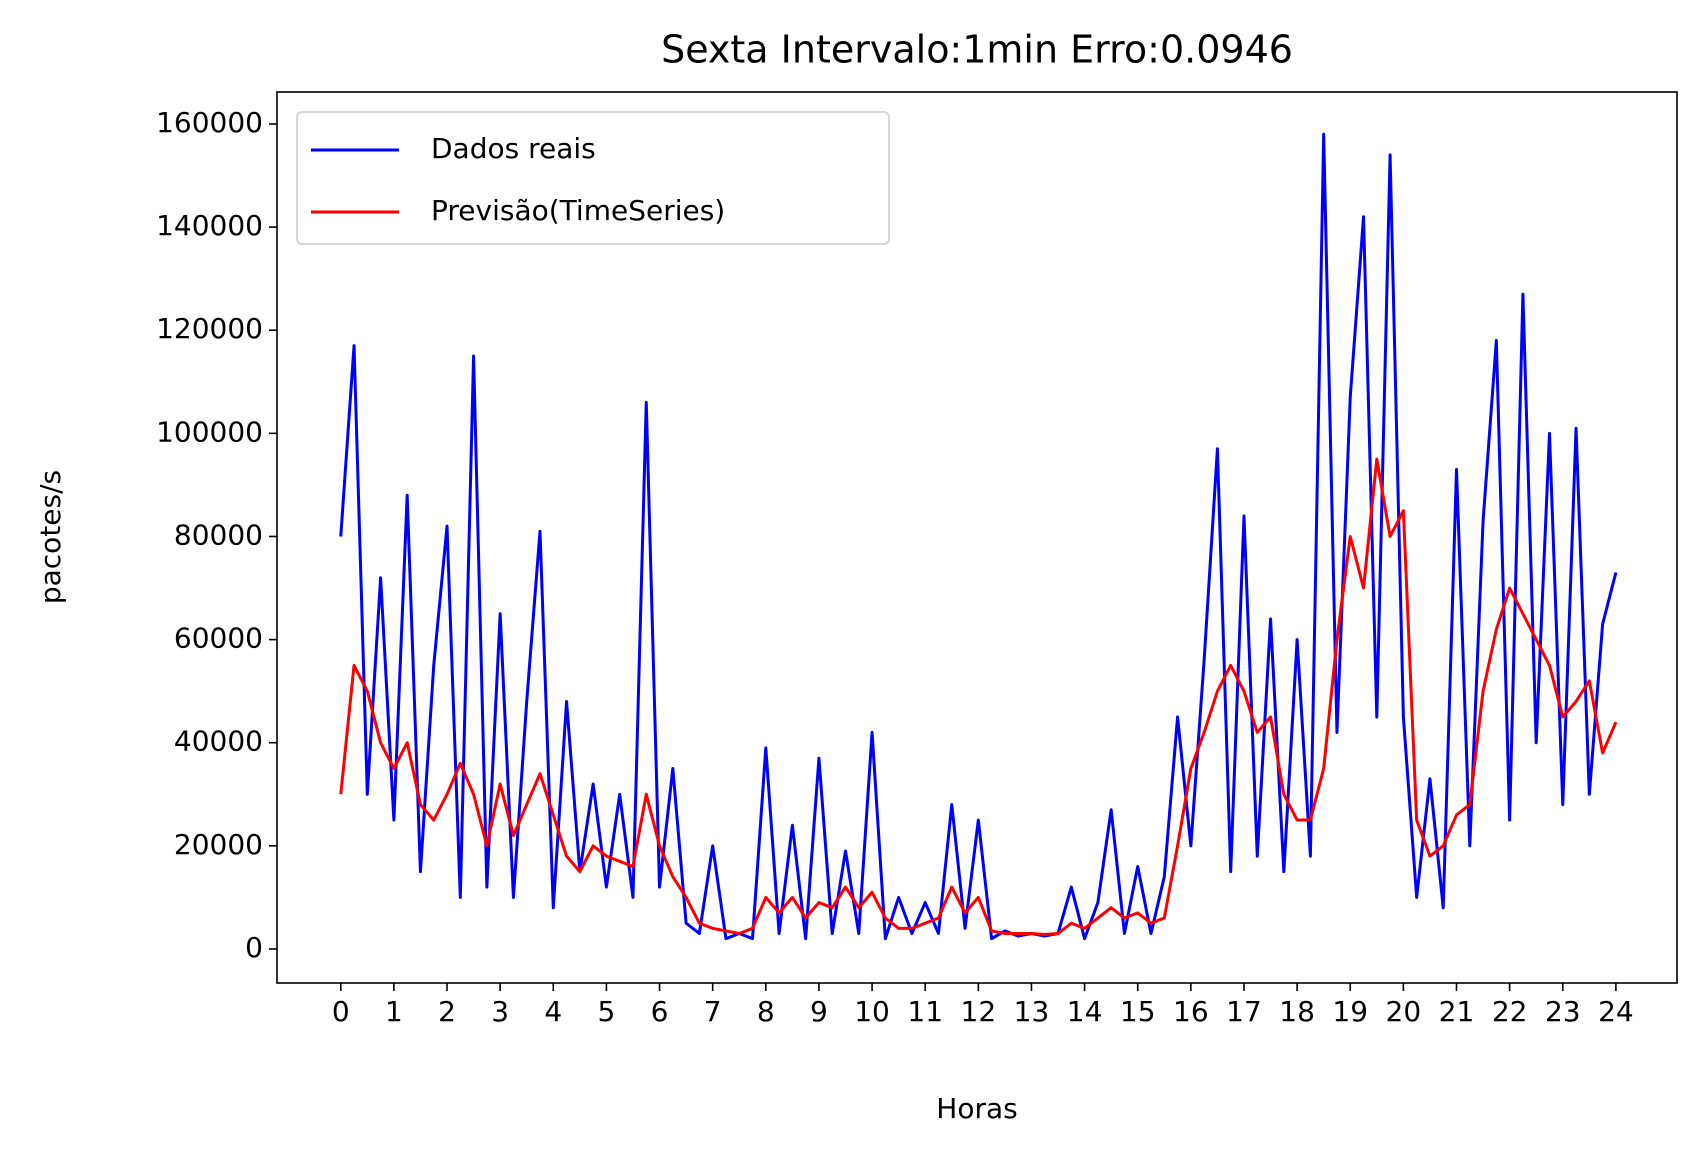  I want to click on chart-title: Sexta Intervalo:1min Erro:0.0946, so click(977, 50).